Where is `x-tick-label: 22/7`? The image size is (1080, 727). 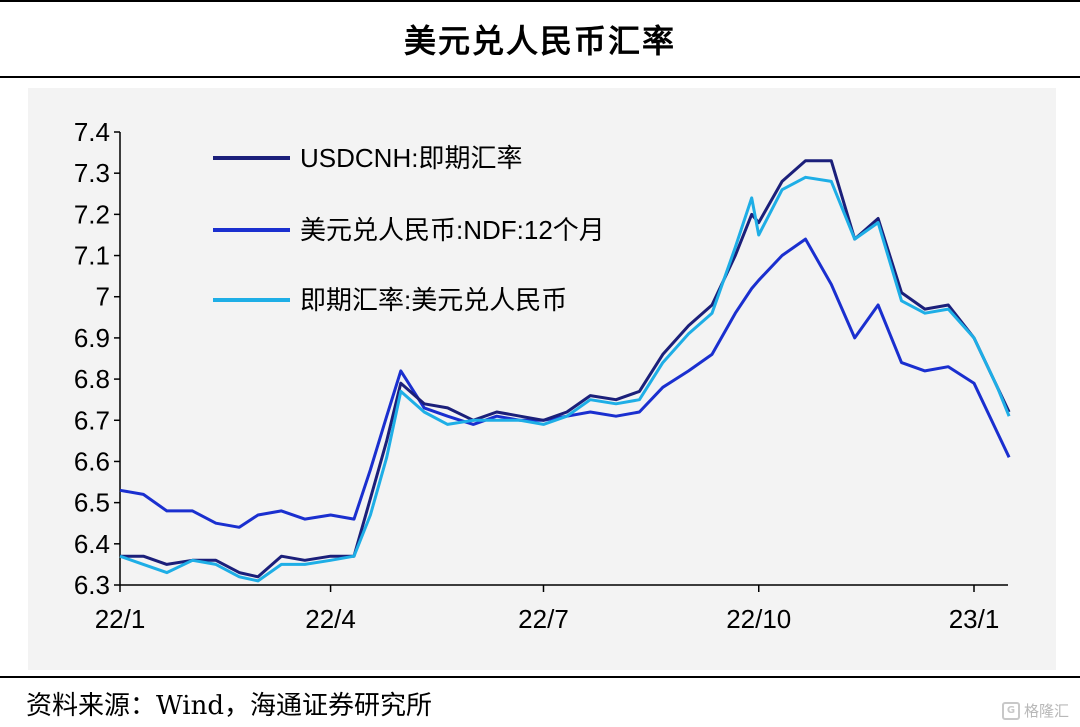
x-tick-label: 22/7 is located at coordinates (543, 619).